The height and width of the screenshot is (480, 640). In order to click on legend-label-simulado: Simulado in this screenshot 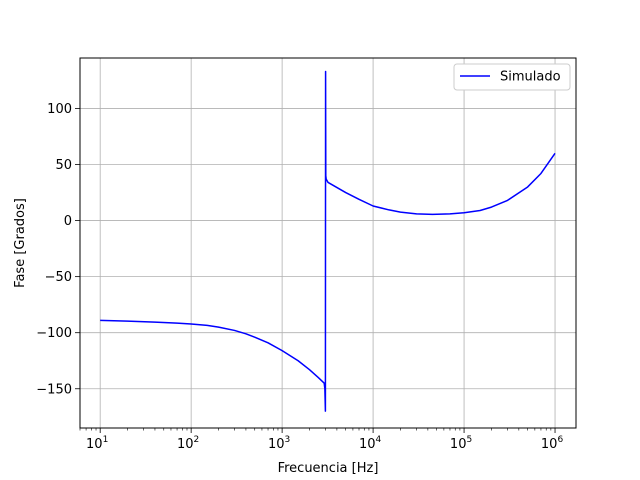, I will do `click(530, 77)`.